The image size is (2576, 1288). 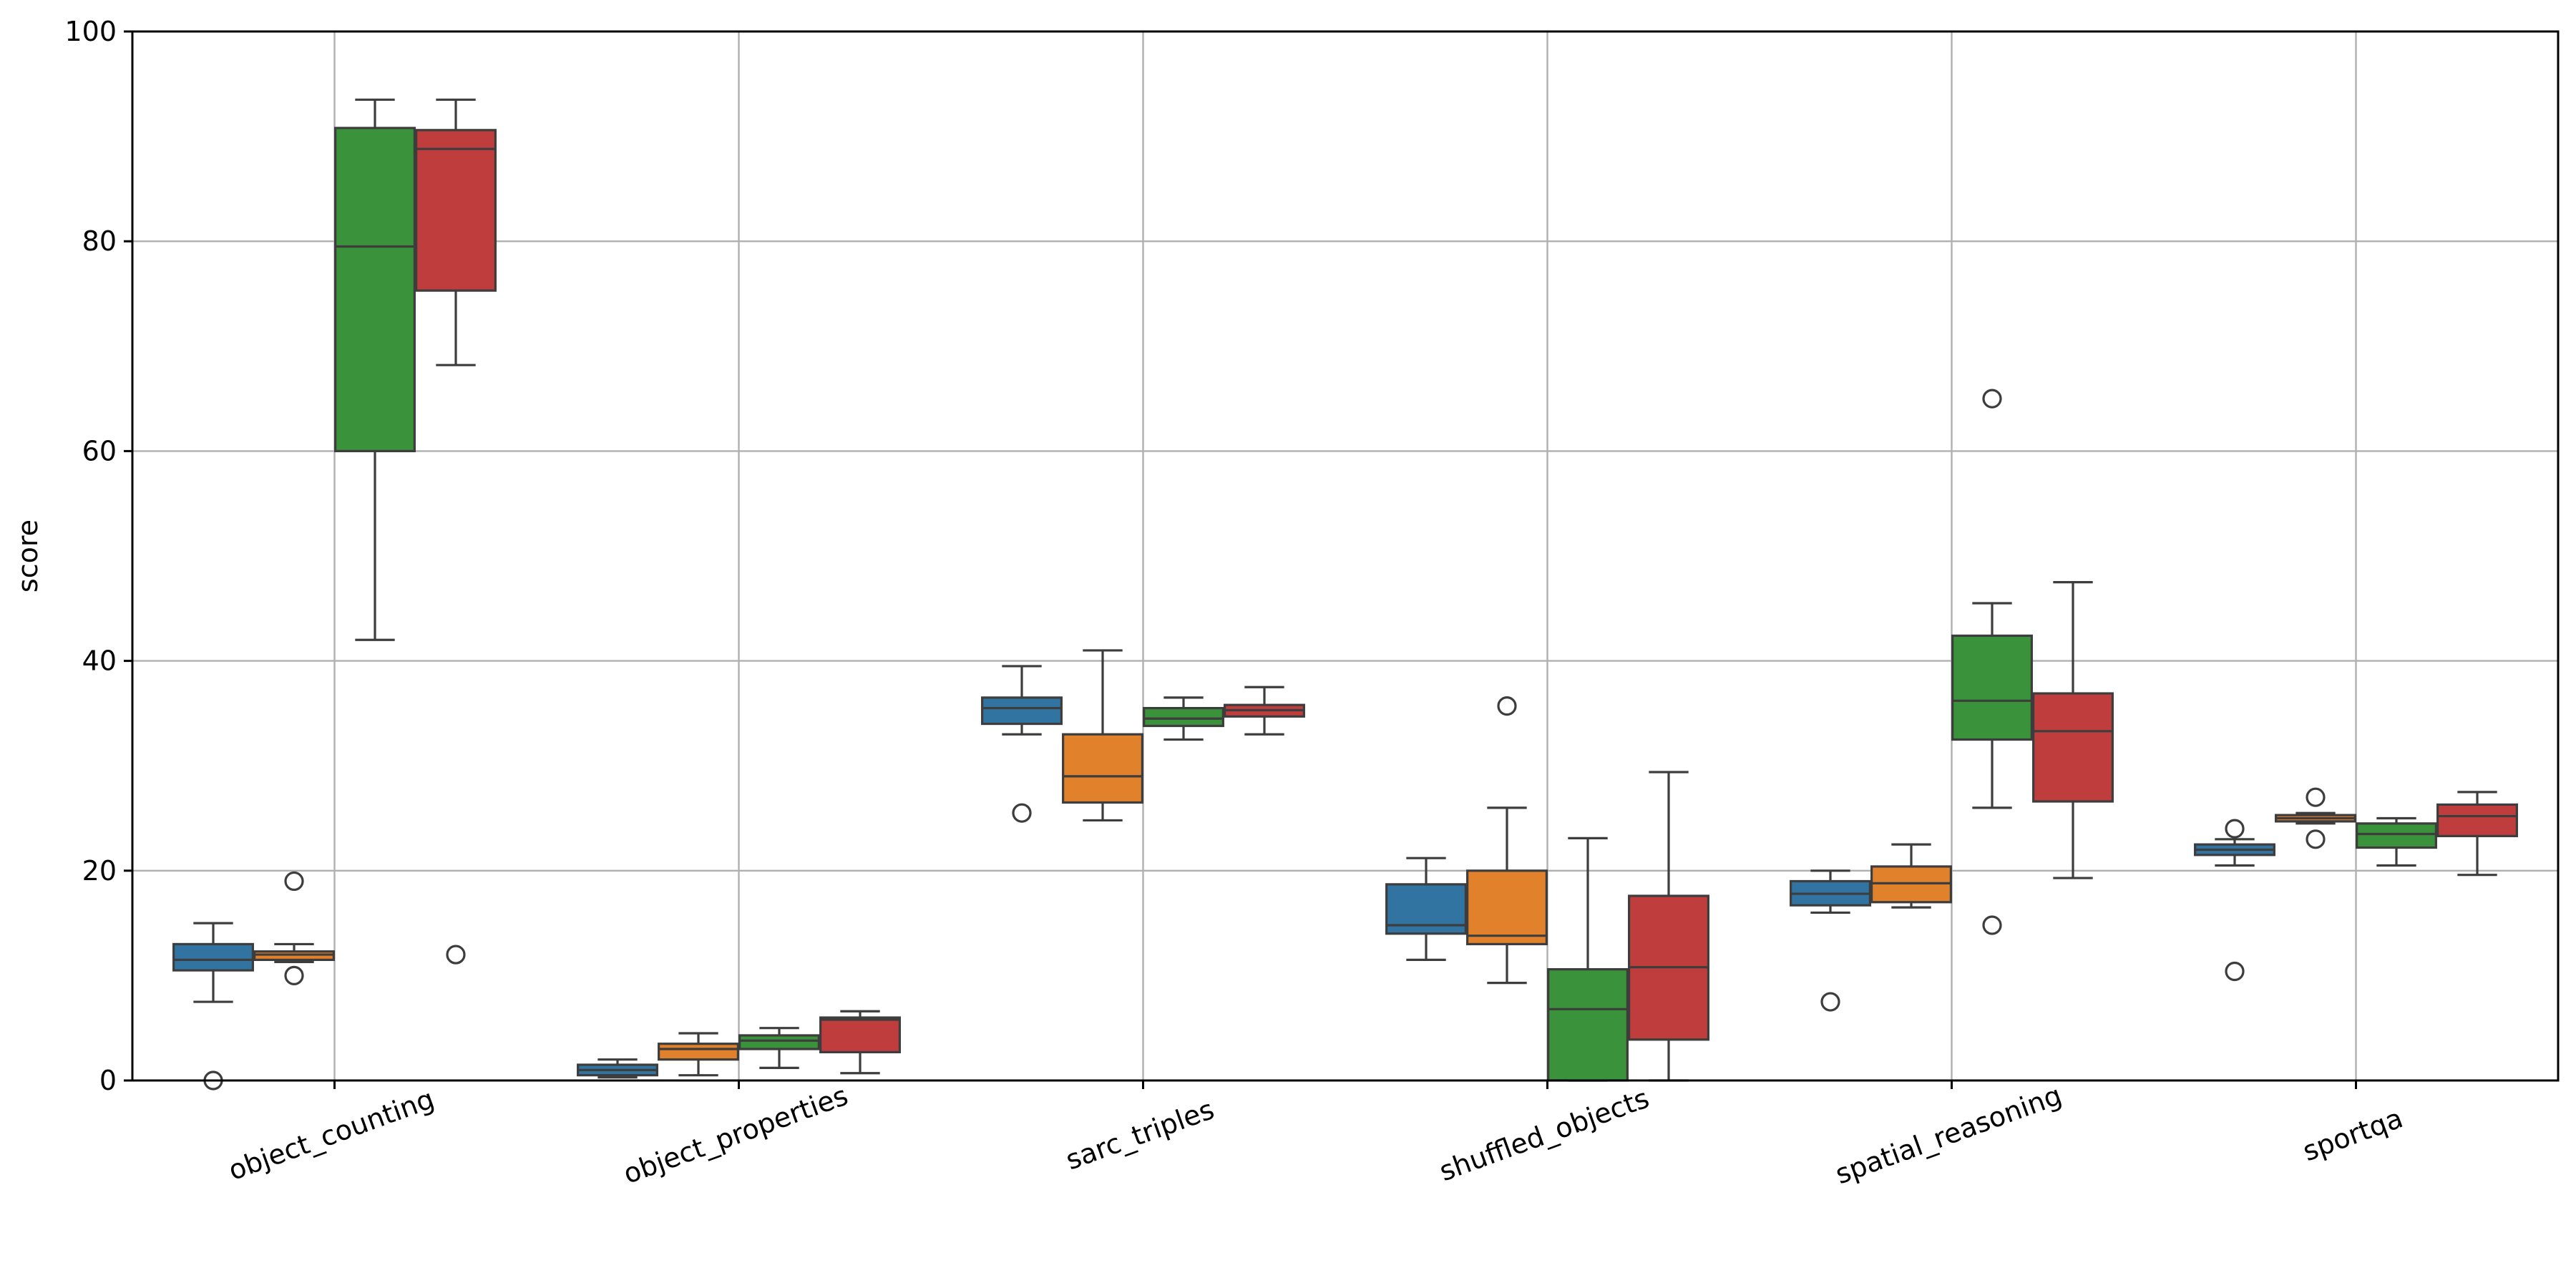 I want to click on x-tick-label: object_counting, so click(x=332, y=1134).